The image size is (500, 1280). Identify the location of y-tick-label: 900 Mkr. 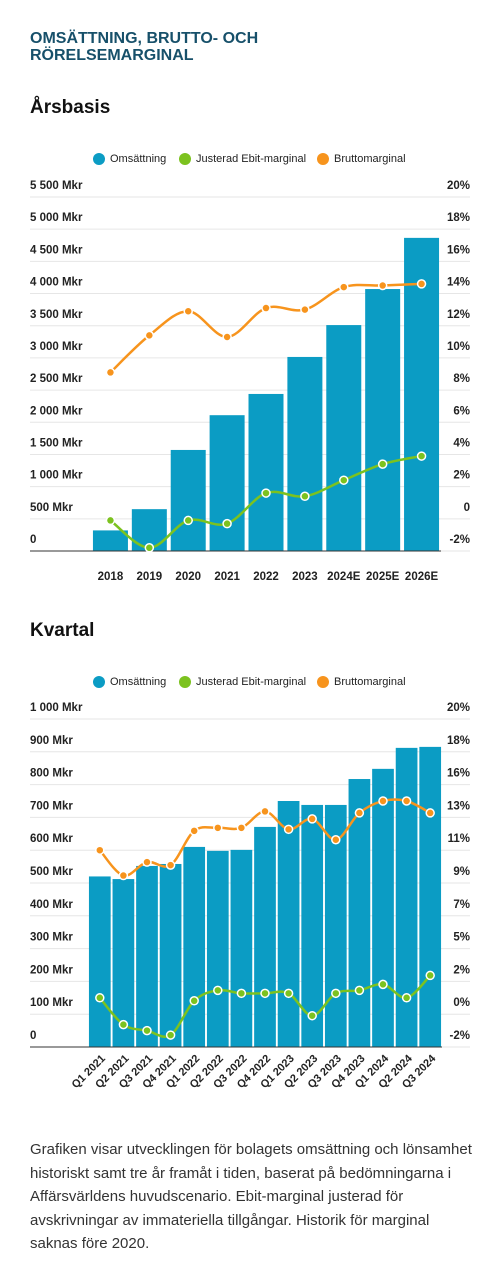
(51, 741).